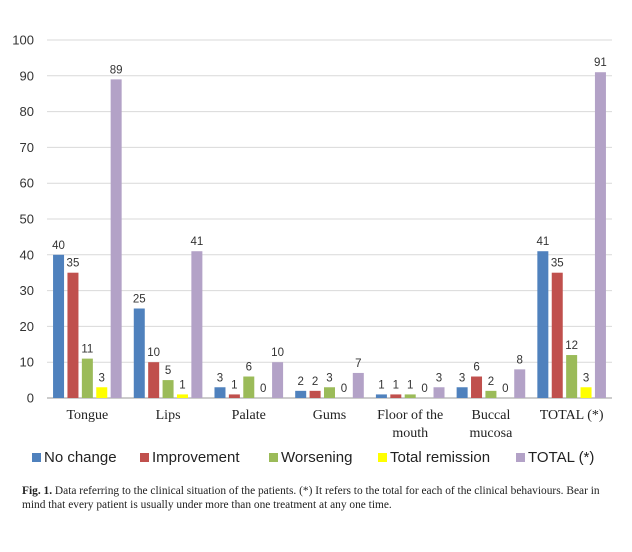 The image size is (632, 552). I want to click on y-axis-ticks: 0 10 20 30 40 50 60 70 80 90 100, so click(23, 219).